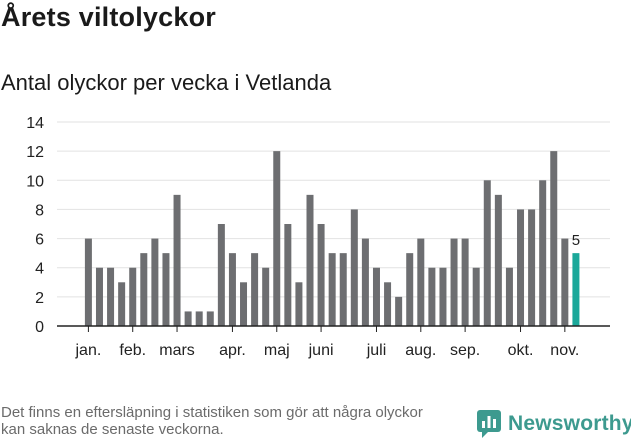 The width and height of the screenshot is (631, 440). What do you see at coordinates (166, 82) in the screenshot?
I see `chart-subtitle: Antal olyckor per vecka i Vetlanda` at bounding box center [166, 82].